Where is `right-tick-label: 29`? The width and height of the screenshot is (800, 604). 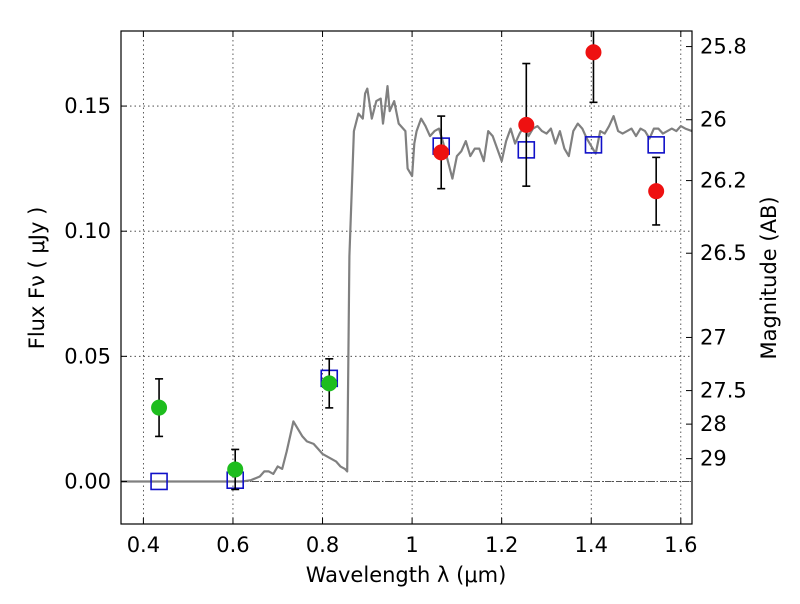
right-tick-label: 29 is located at coordinates (713, 459).